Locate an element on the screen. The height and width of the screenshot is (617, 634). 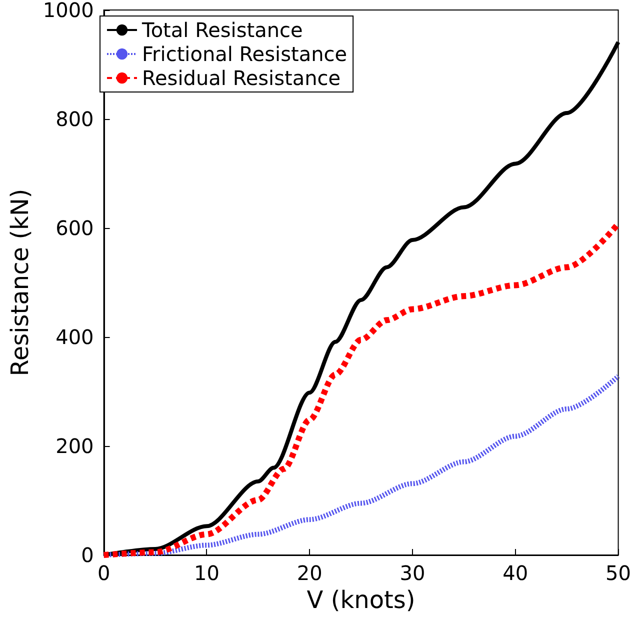
x-tick-label: 20 is located at coordinates (309, 573).